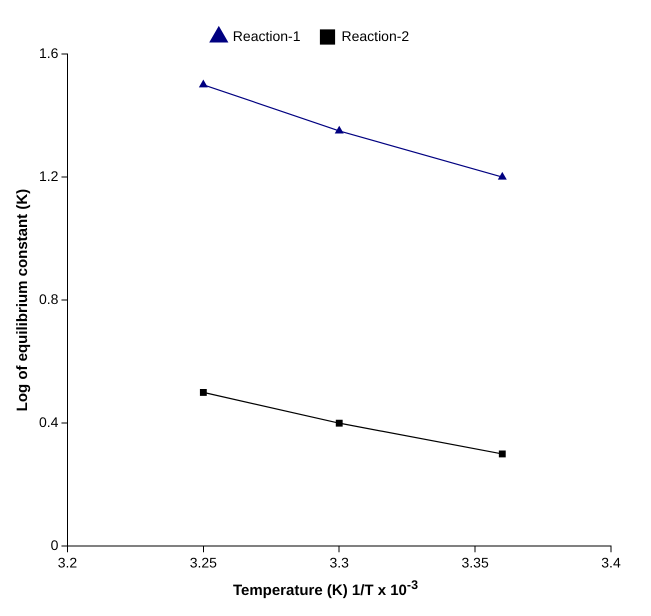 The width and height of the screenshot is (651, 616). What do you see at coordinates (339, 562) in the screenshot?
I see `x-tick-label: 3.3` at bounding box center [339, 562].